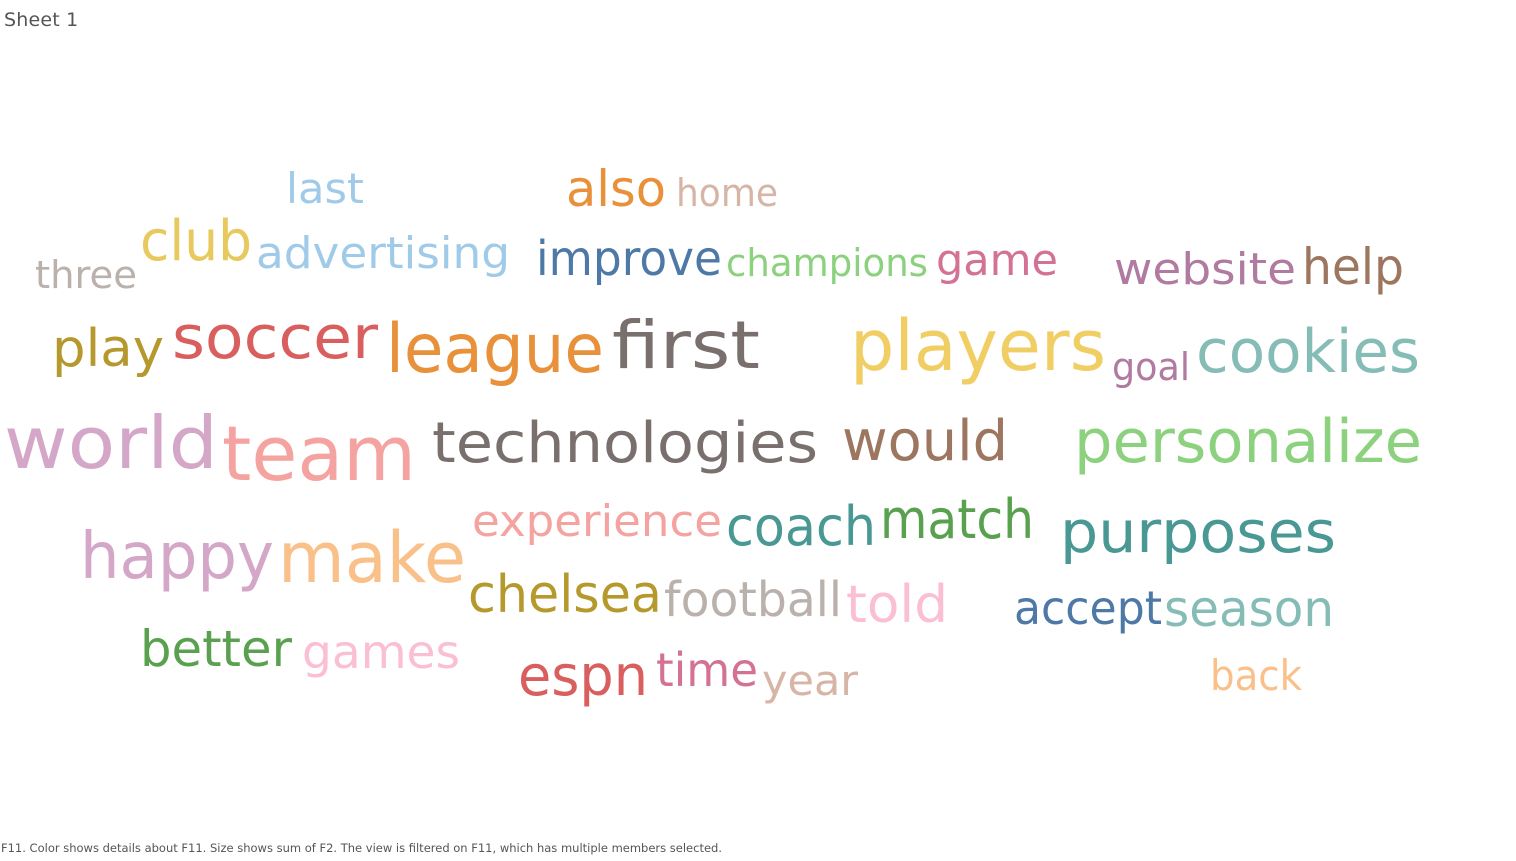  What do you see at coordinates (827, 263) in the screenshot?
I see `word-champions: champions` at bounding box center [827, 263].